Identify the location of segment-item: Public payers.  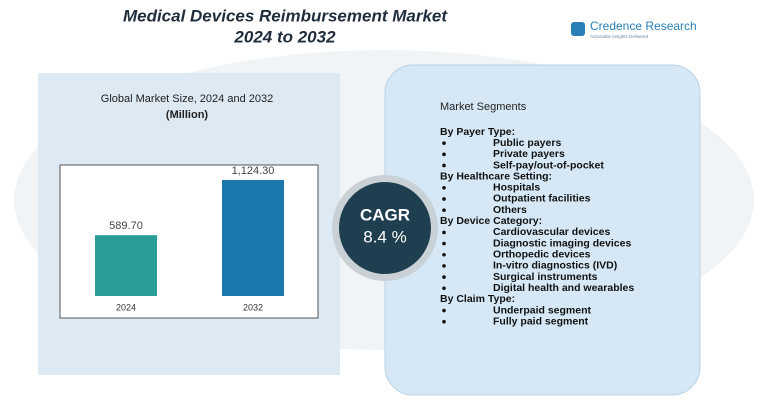
(527, 143).